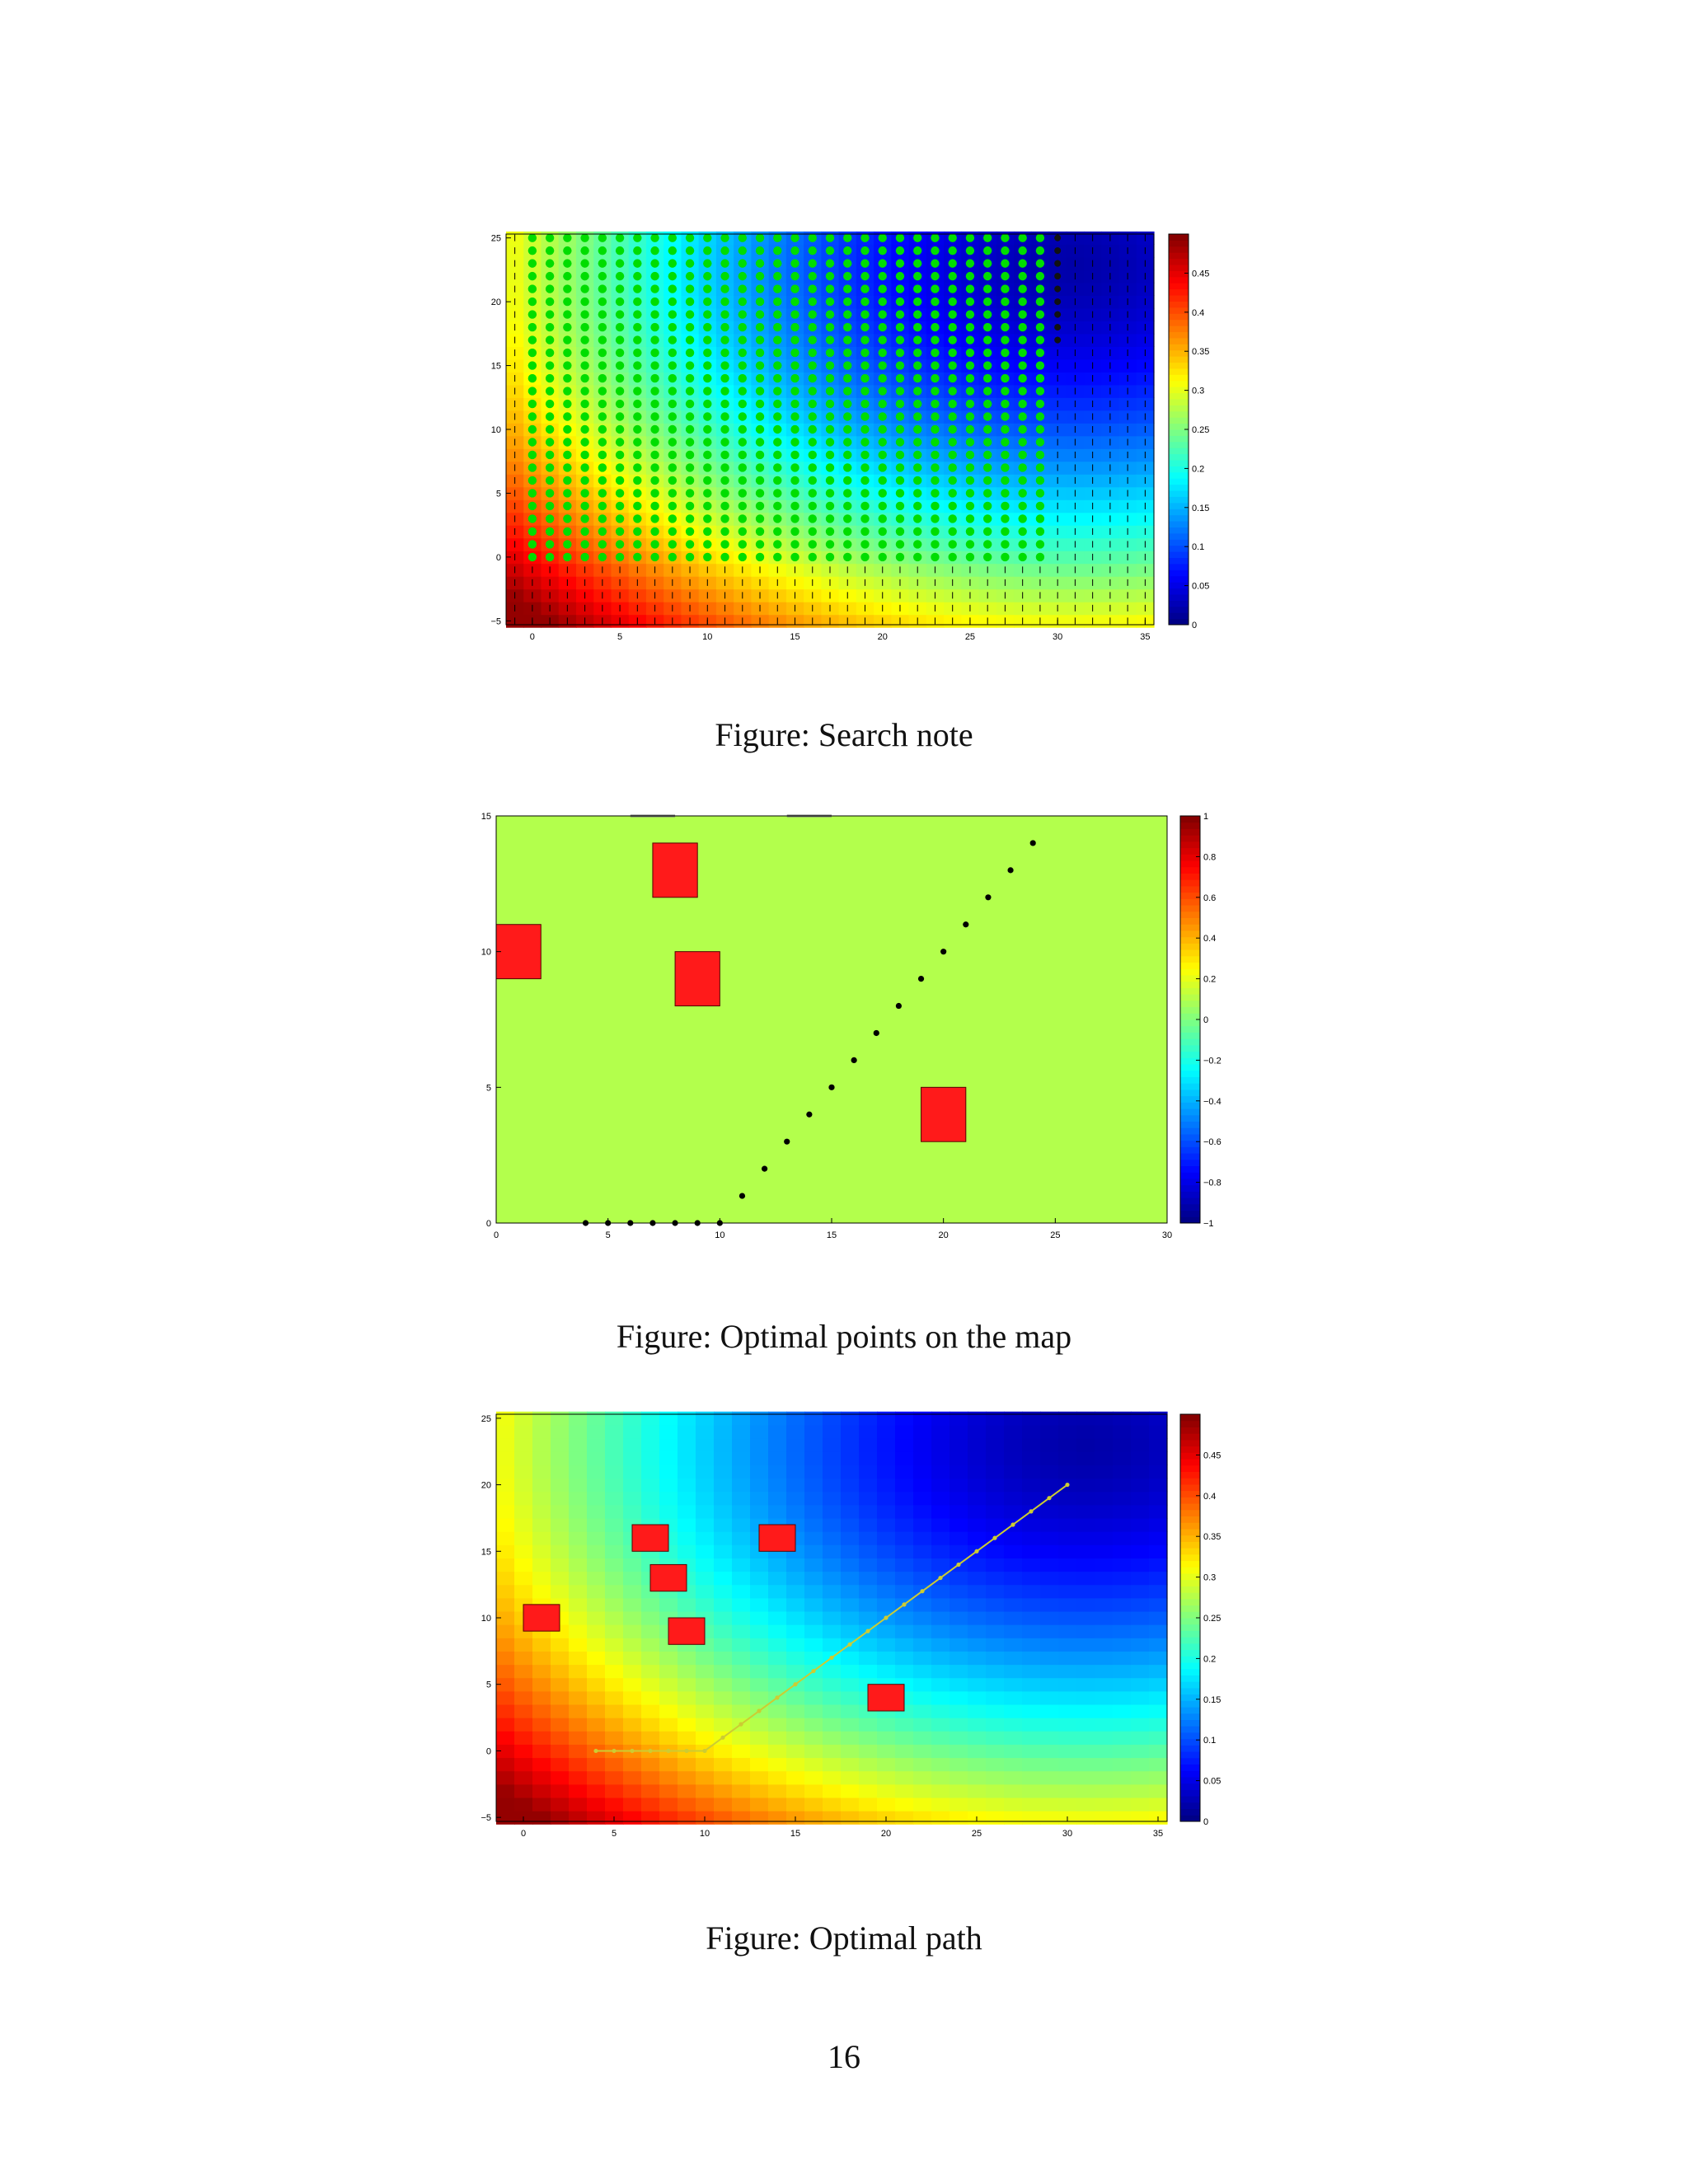 Image resolution: width=1688 pixels, height=2184 pixels. I want to click on x-tick-label: 30, so click(1067, 1834).